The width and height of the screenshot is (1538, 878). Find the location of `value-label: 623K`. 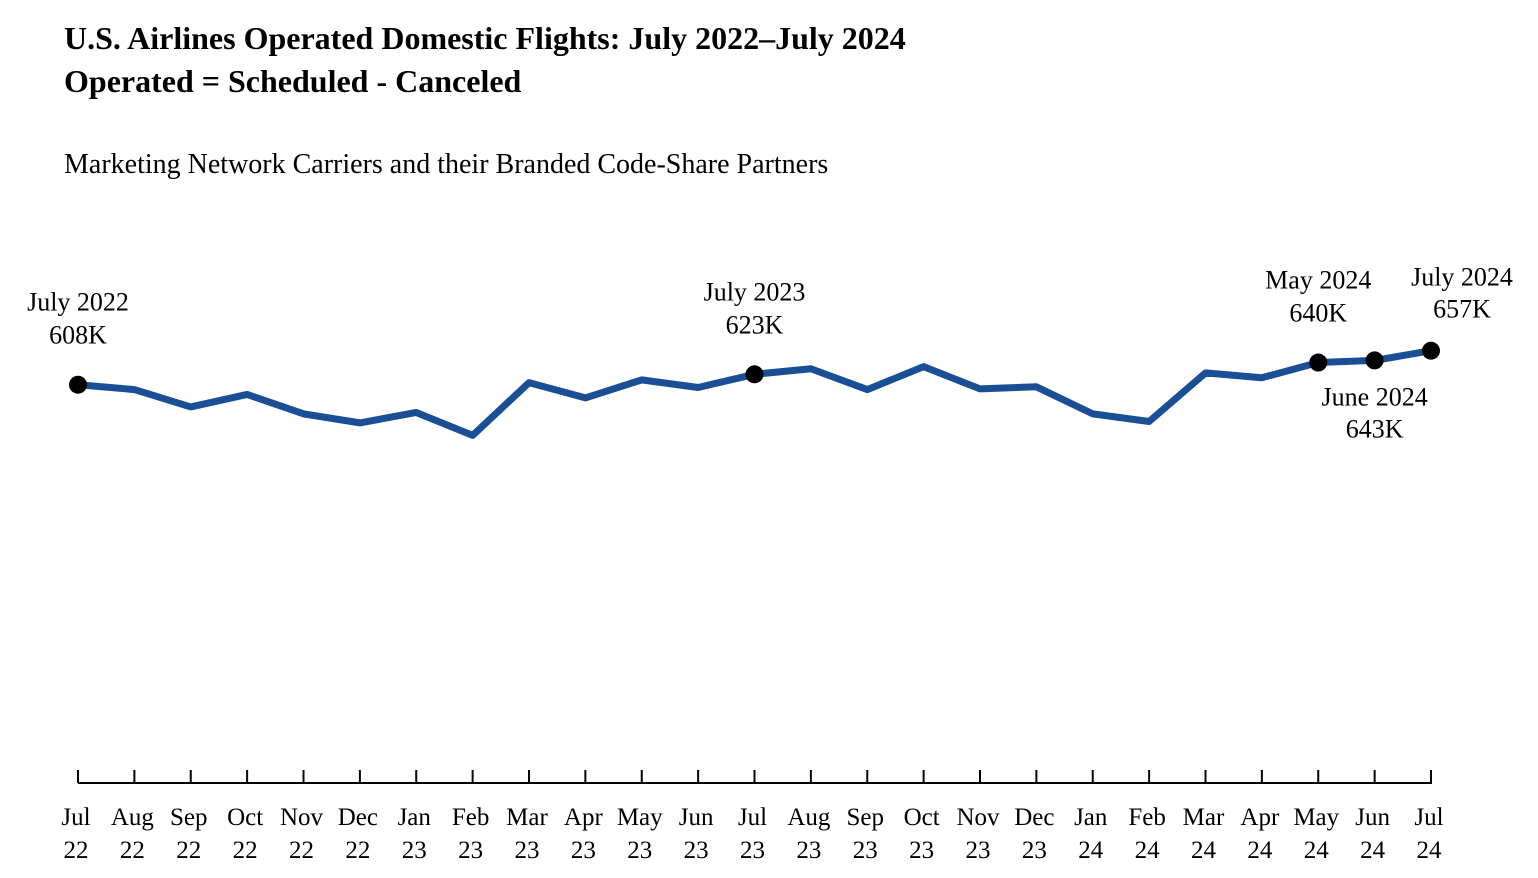

value-label: 623K is located at coordinates (755, 324).